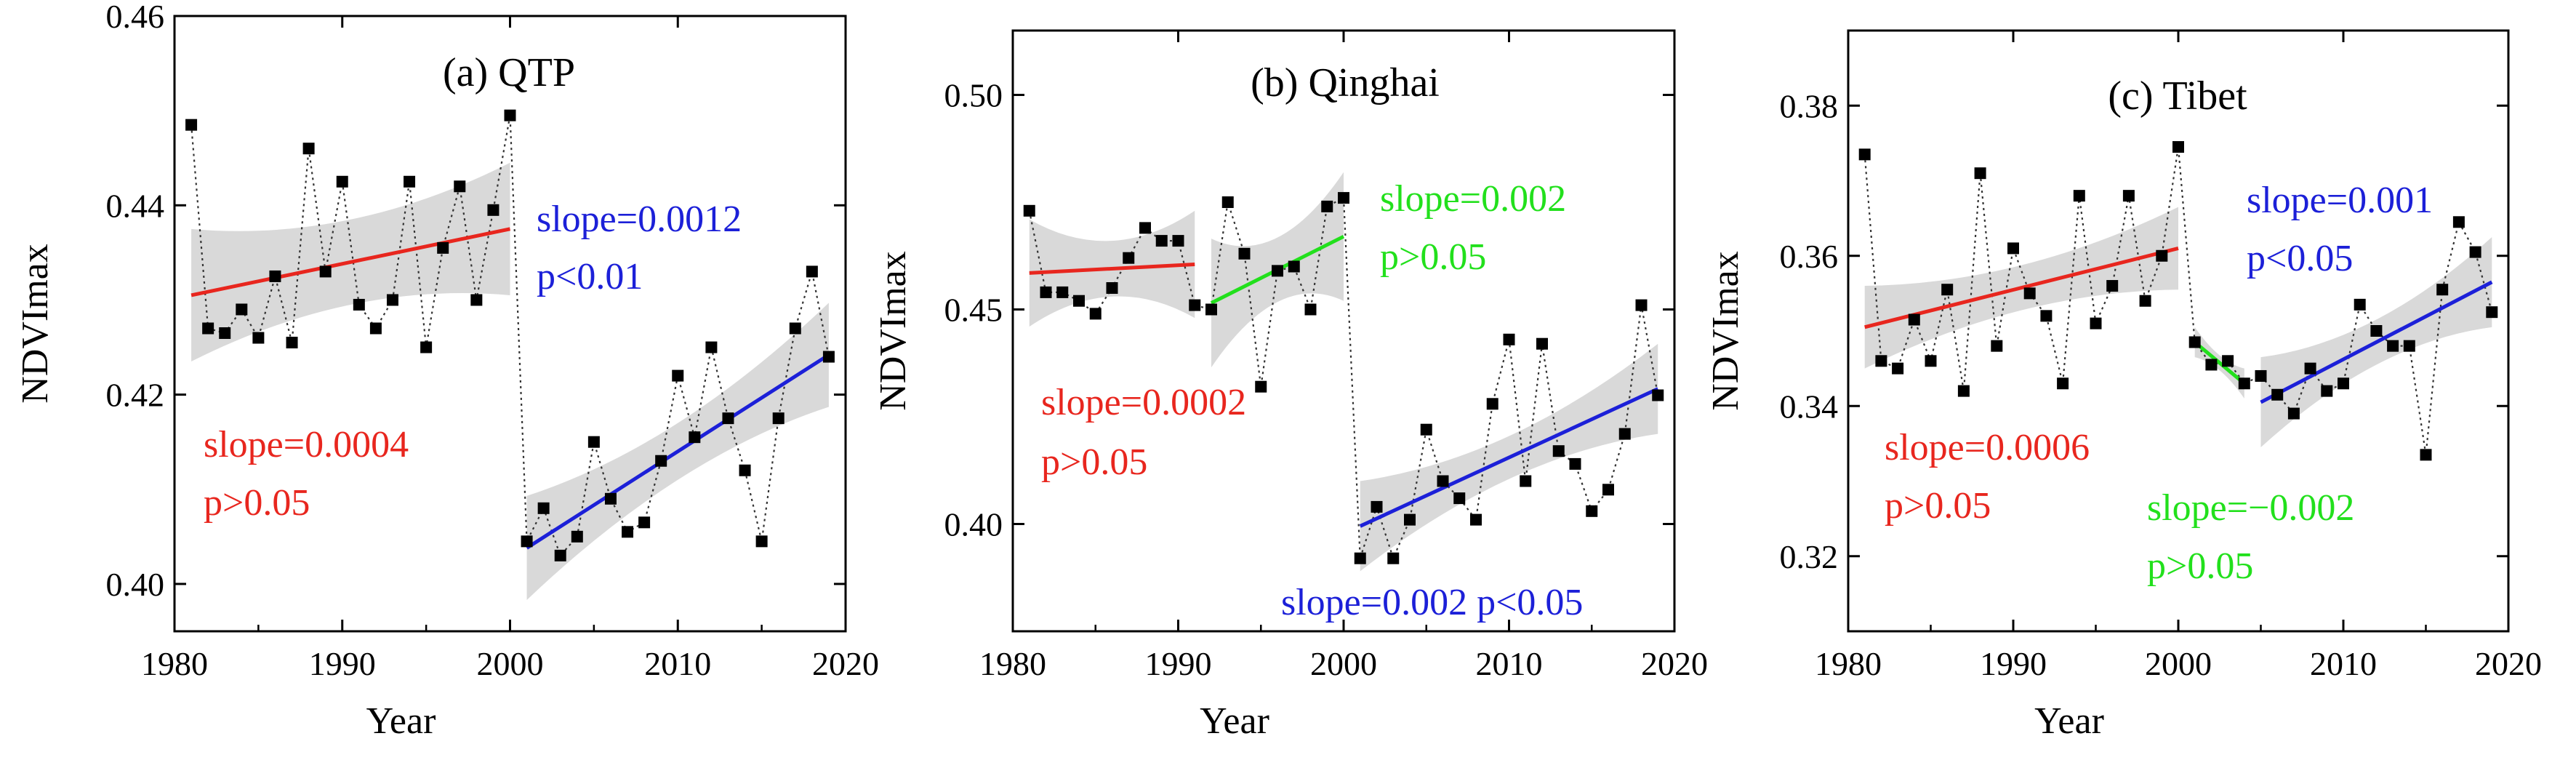  What do you see at coordinates (974, 310) in the screenshot?
I see `y-tick-label: 0.45` at bounding box center [974, 310].